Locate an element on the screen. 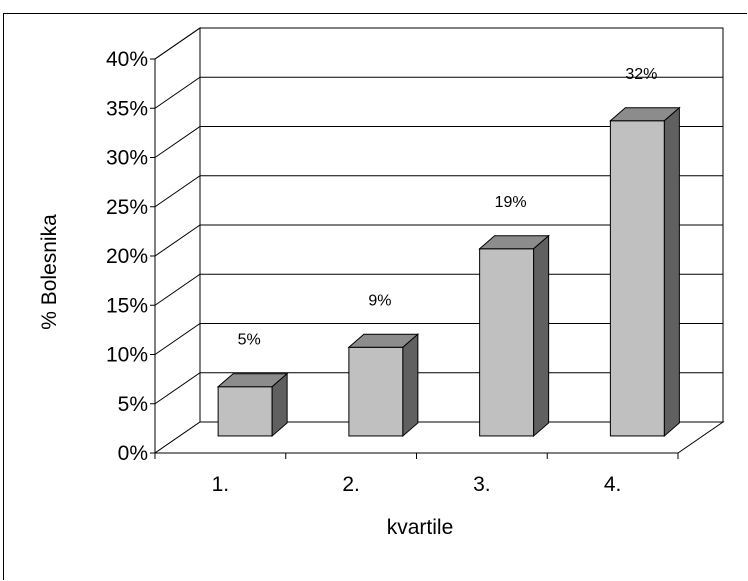  x-tick-label: 2. is located at coordinates (351, 484).